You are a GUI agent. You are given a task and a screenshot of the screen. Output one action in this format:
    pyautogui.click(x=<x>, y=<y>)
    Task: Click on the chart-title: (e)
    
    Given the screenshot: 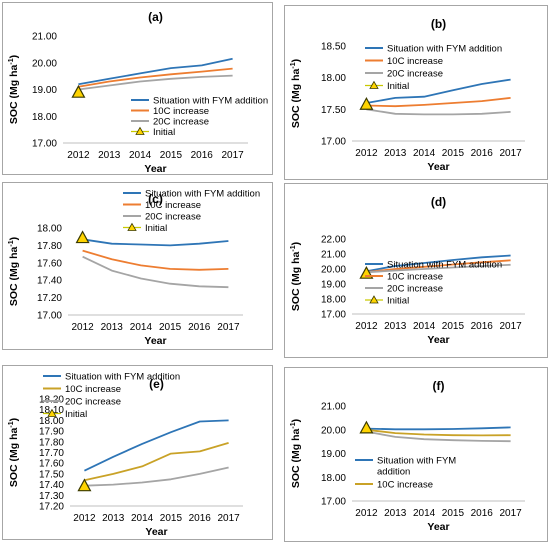 What is the action you would take?
    pyautogui.click(x=156, y=384)
    